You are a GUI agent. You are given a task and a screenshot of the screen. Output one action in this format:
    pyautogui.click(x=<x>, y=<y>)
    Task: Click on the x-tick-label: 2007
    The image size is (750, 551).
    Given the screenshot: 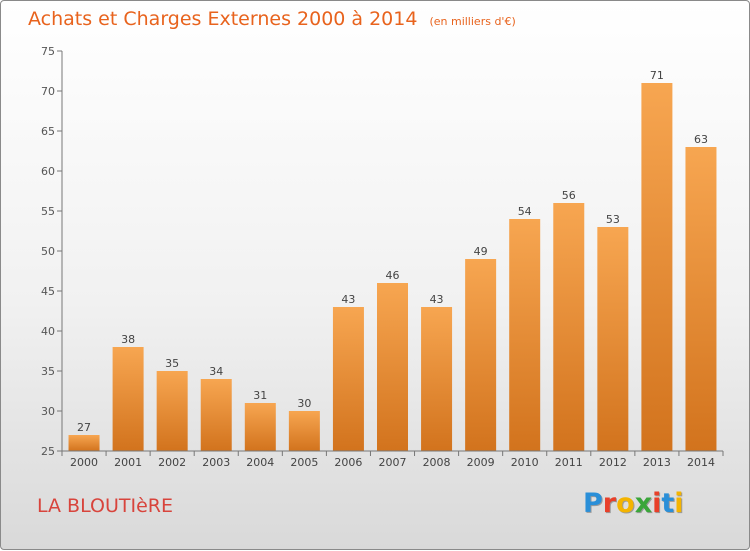 What is the action you would take?
    pyautogui.click(x=393, y=462)
    